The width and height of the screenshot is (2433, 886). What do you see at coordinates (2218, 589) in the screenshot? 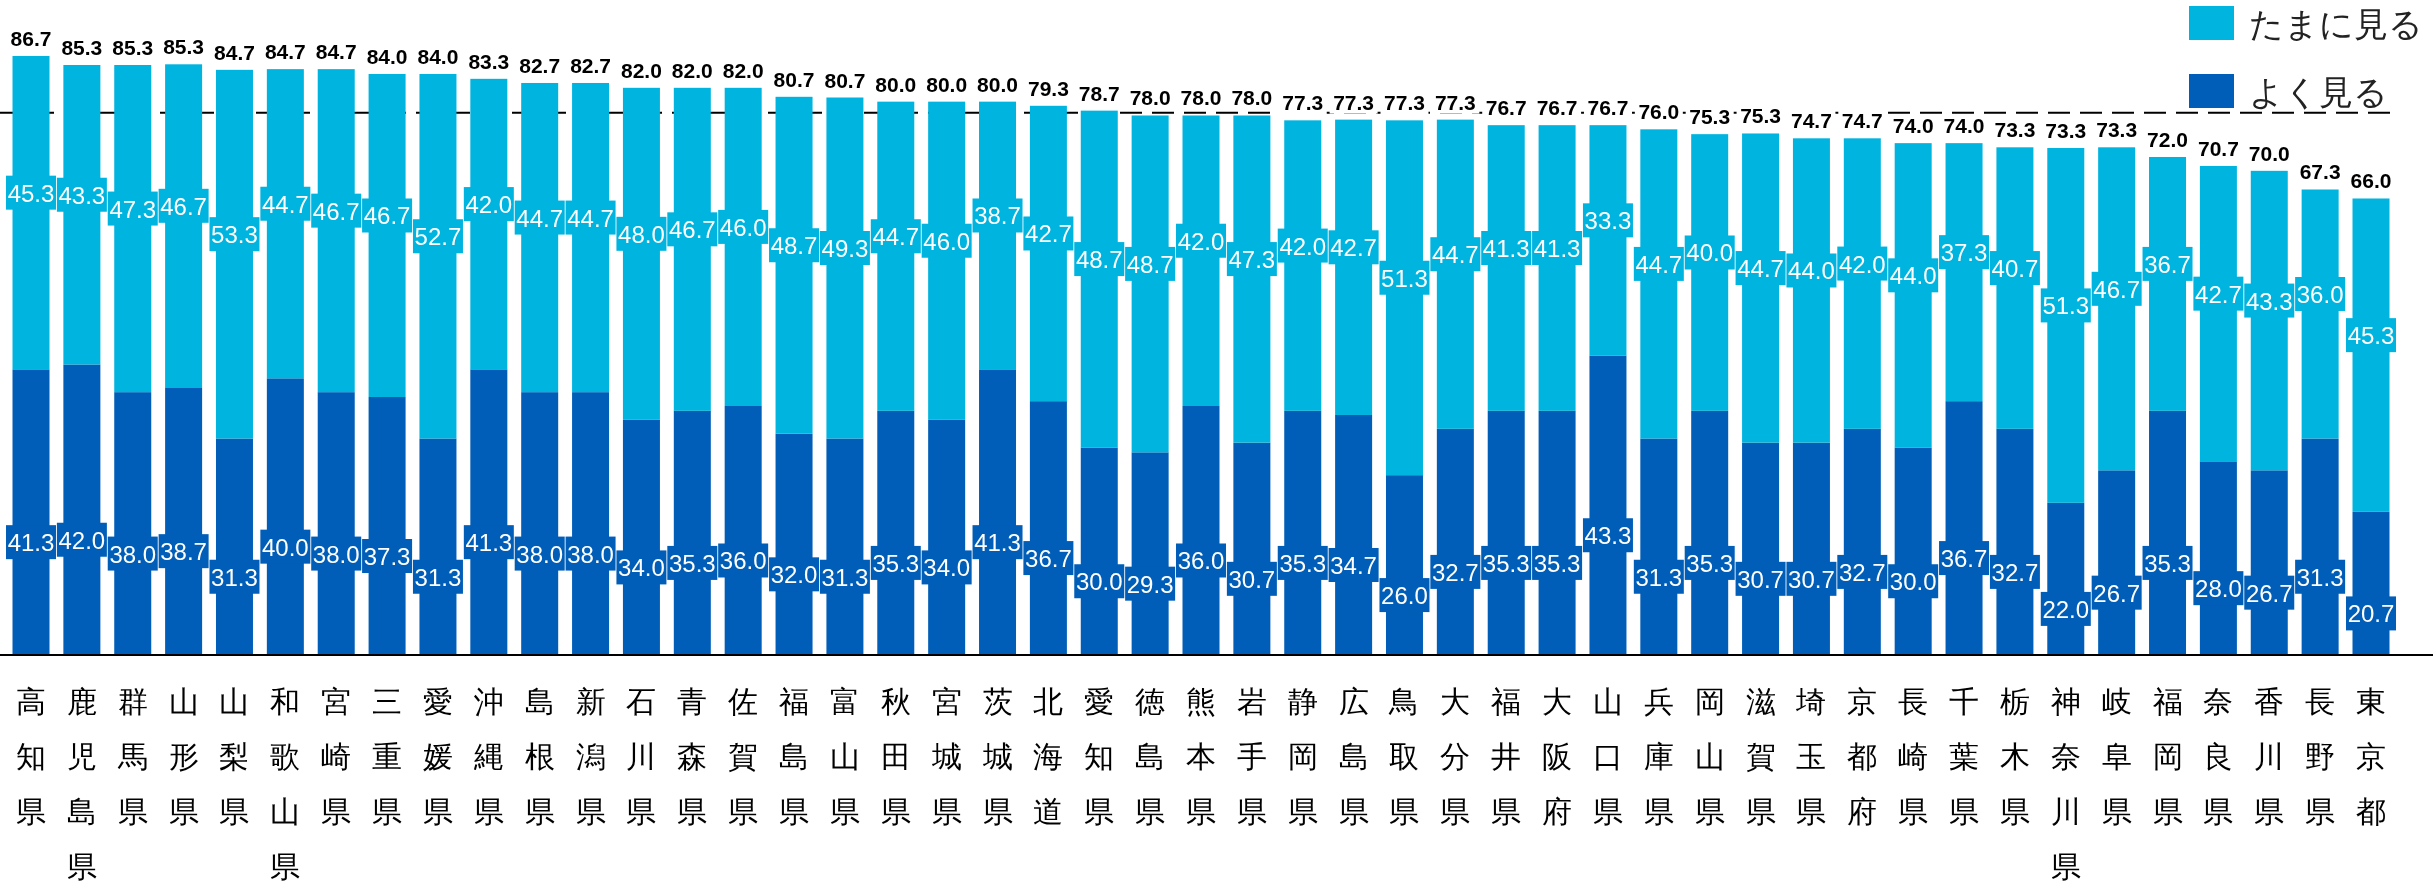
I see `data-label: 28.0` at bounding box center [2218, 589].